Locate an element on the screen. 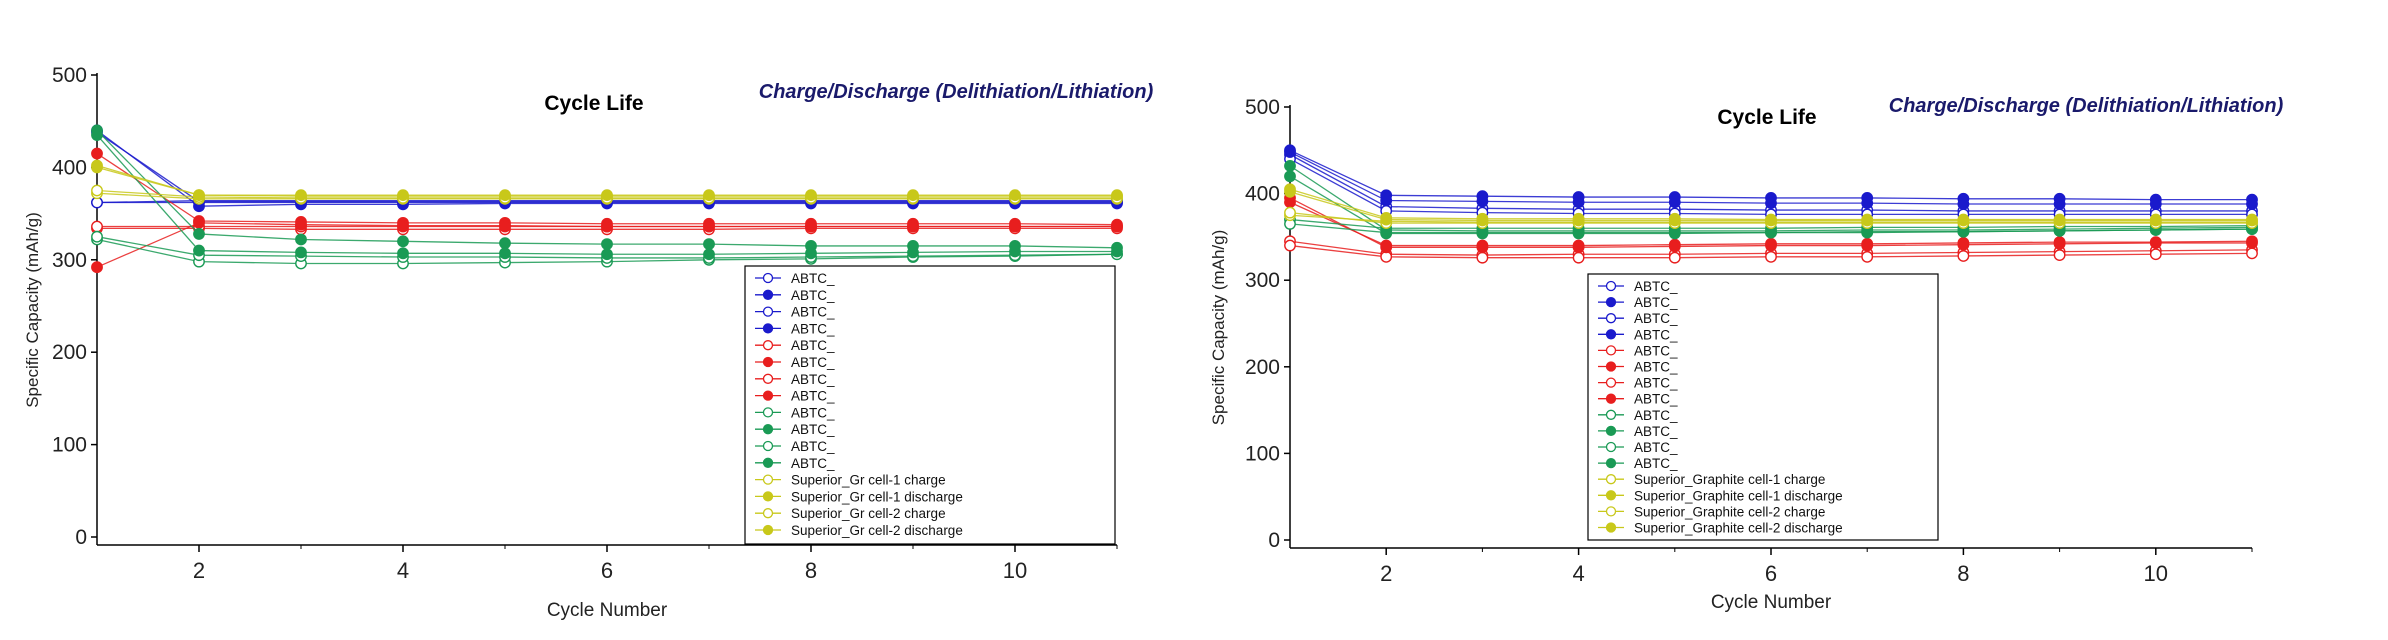 The height and width of the screenshot is (640, 2388). y-tick-label: 0 is located at coordinates (1274, 540).